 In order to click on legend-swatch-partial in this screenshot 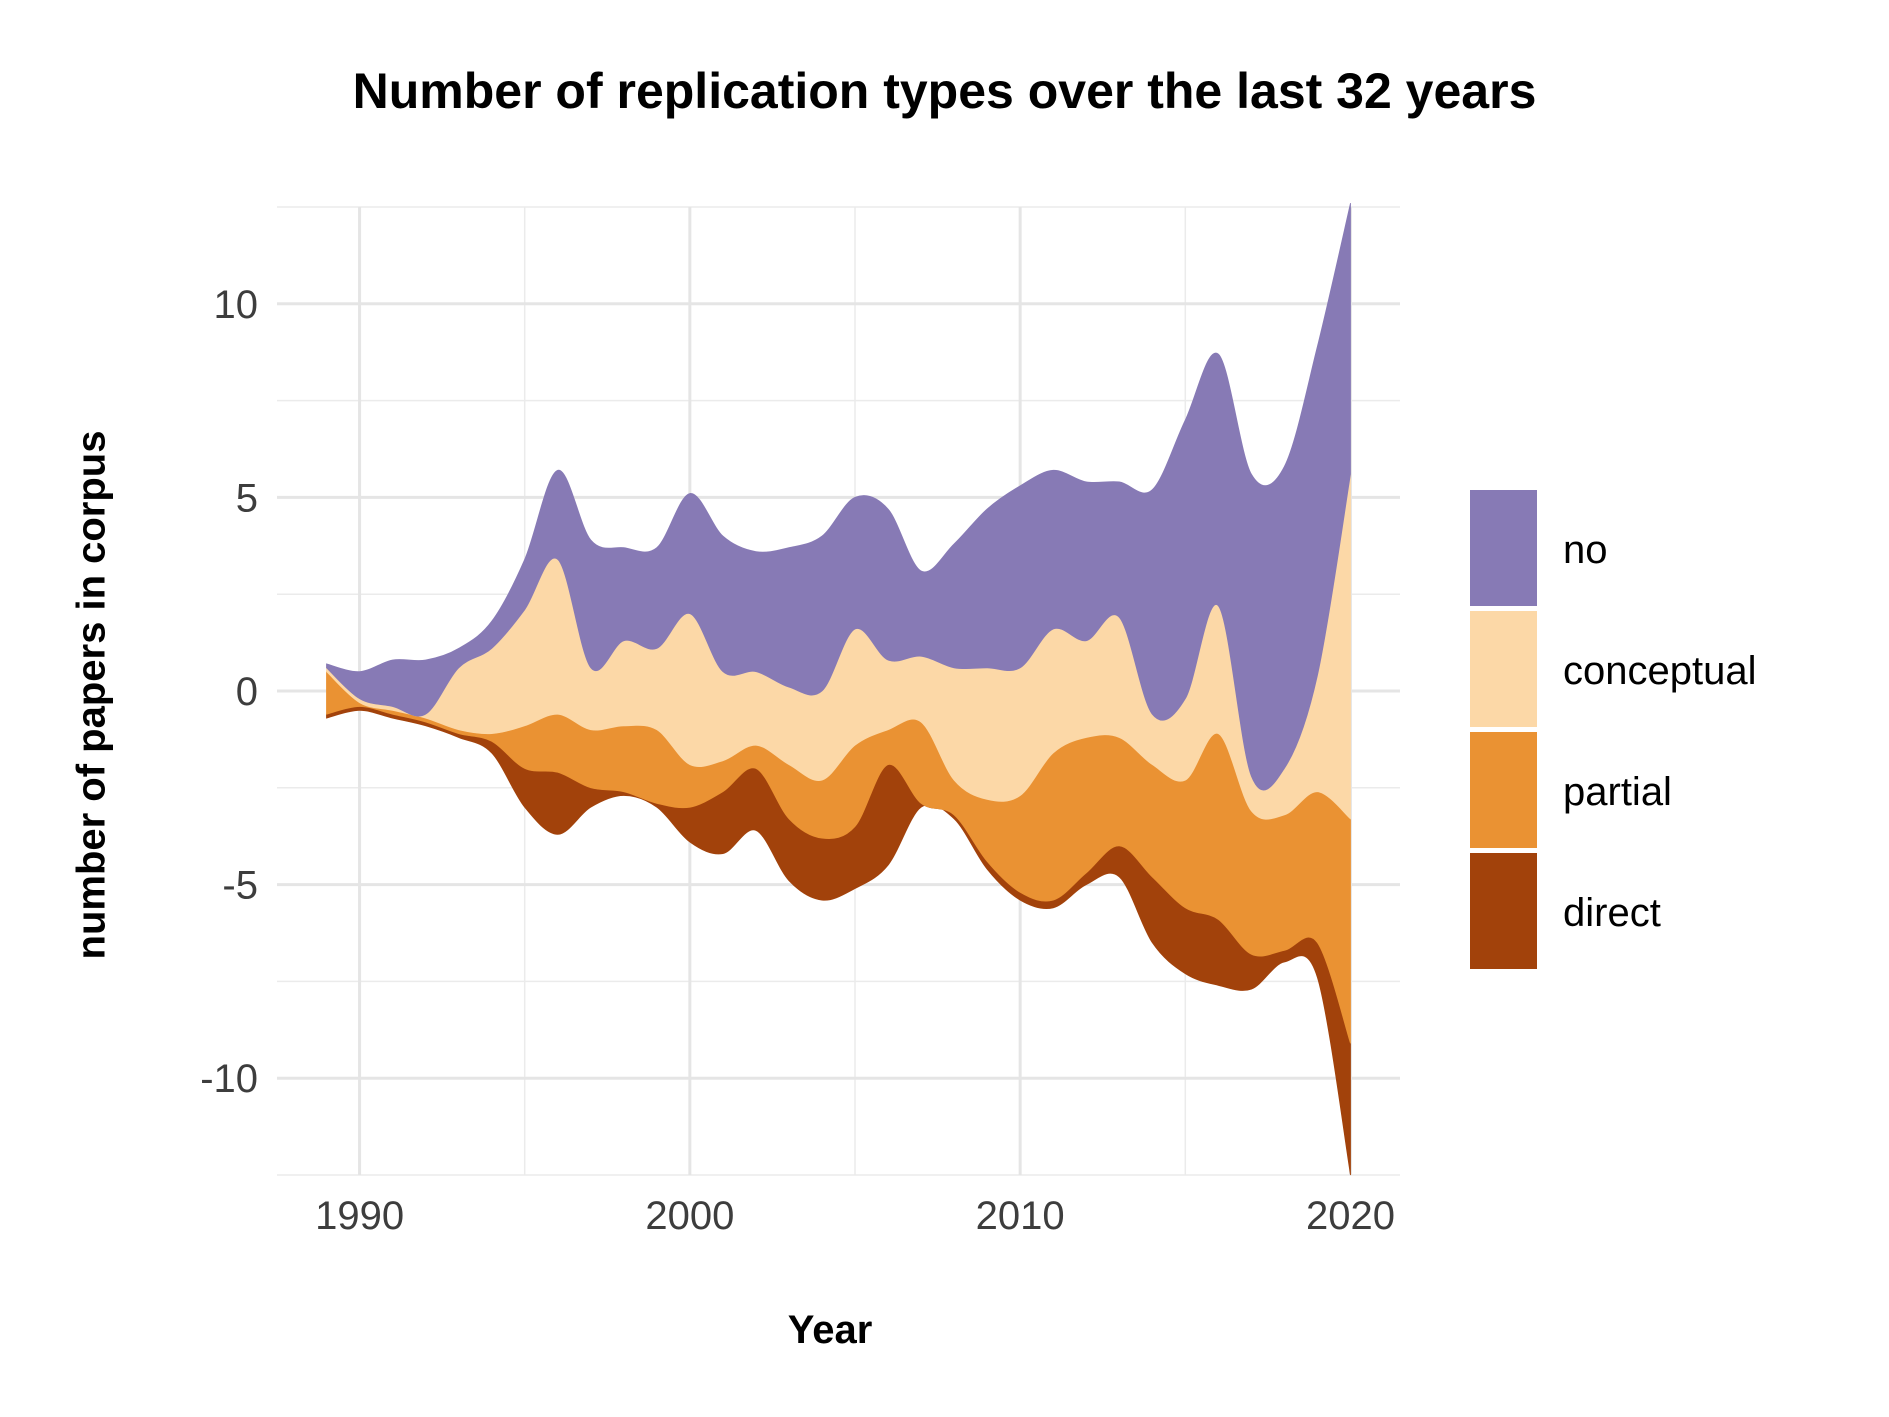, I will do `click(1503, 790)`.